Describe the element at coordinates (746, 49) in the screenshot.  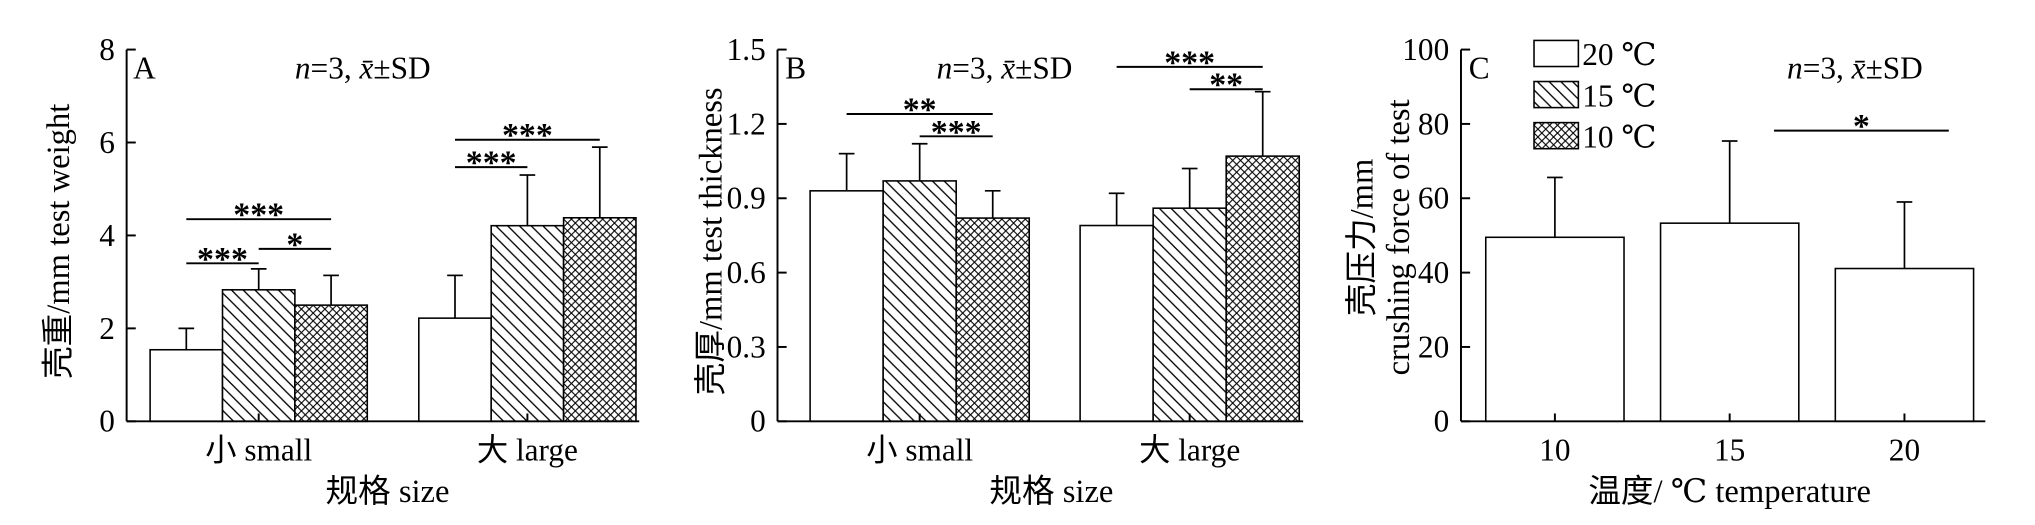
I see `y-tick-label-b-5: 1.5` at that location.